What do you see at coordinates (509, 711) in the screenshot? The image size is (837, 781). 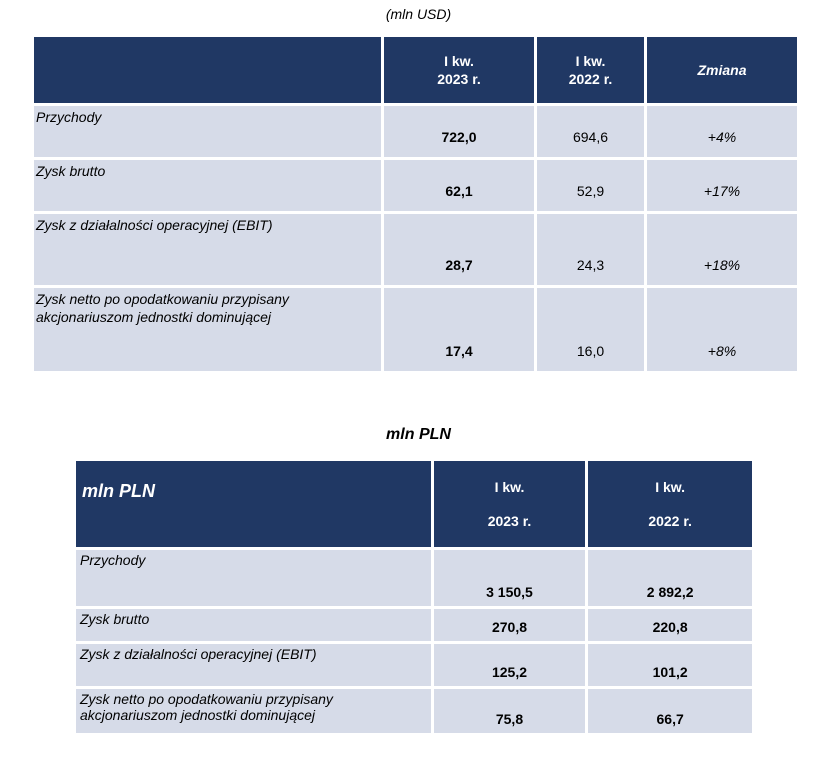 I see `value-q1-2023: 75,8` at bounding box center [509, 711].